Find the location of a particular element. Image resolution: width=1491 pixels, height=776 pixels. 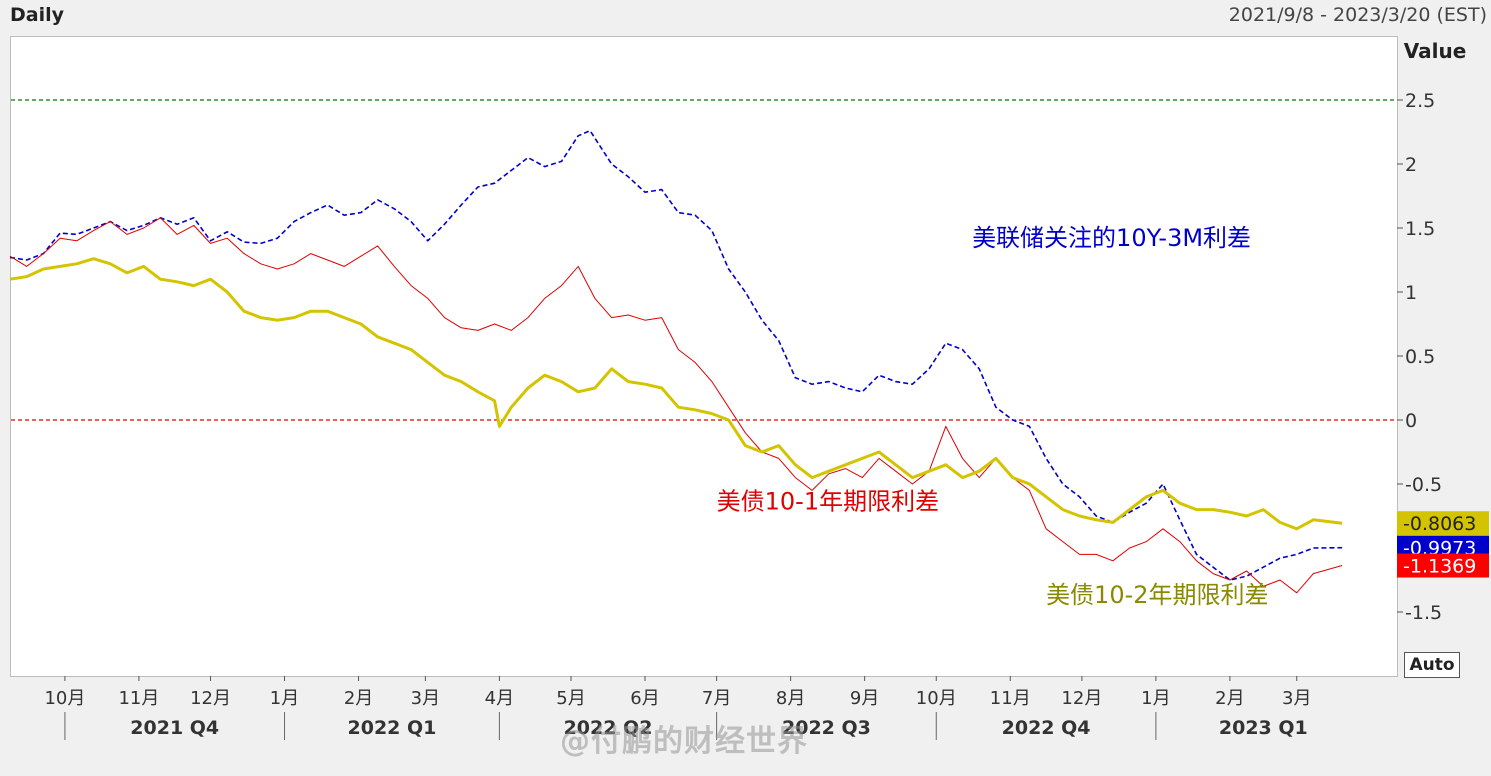

date-range-label: 2021/9/8 - 2023/3/20 (EST) is located at coordinates (1357, 15).